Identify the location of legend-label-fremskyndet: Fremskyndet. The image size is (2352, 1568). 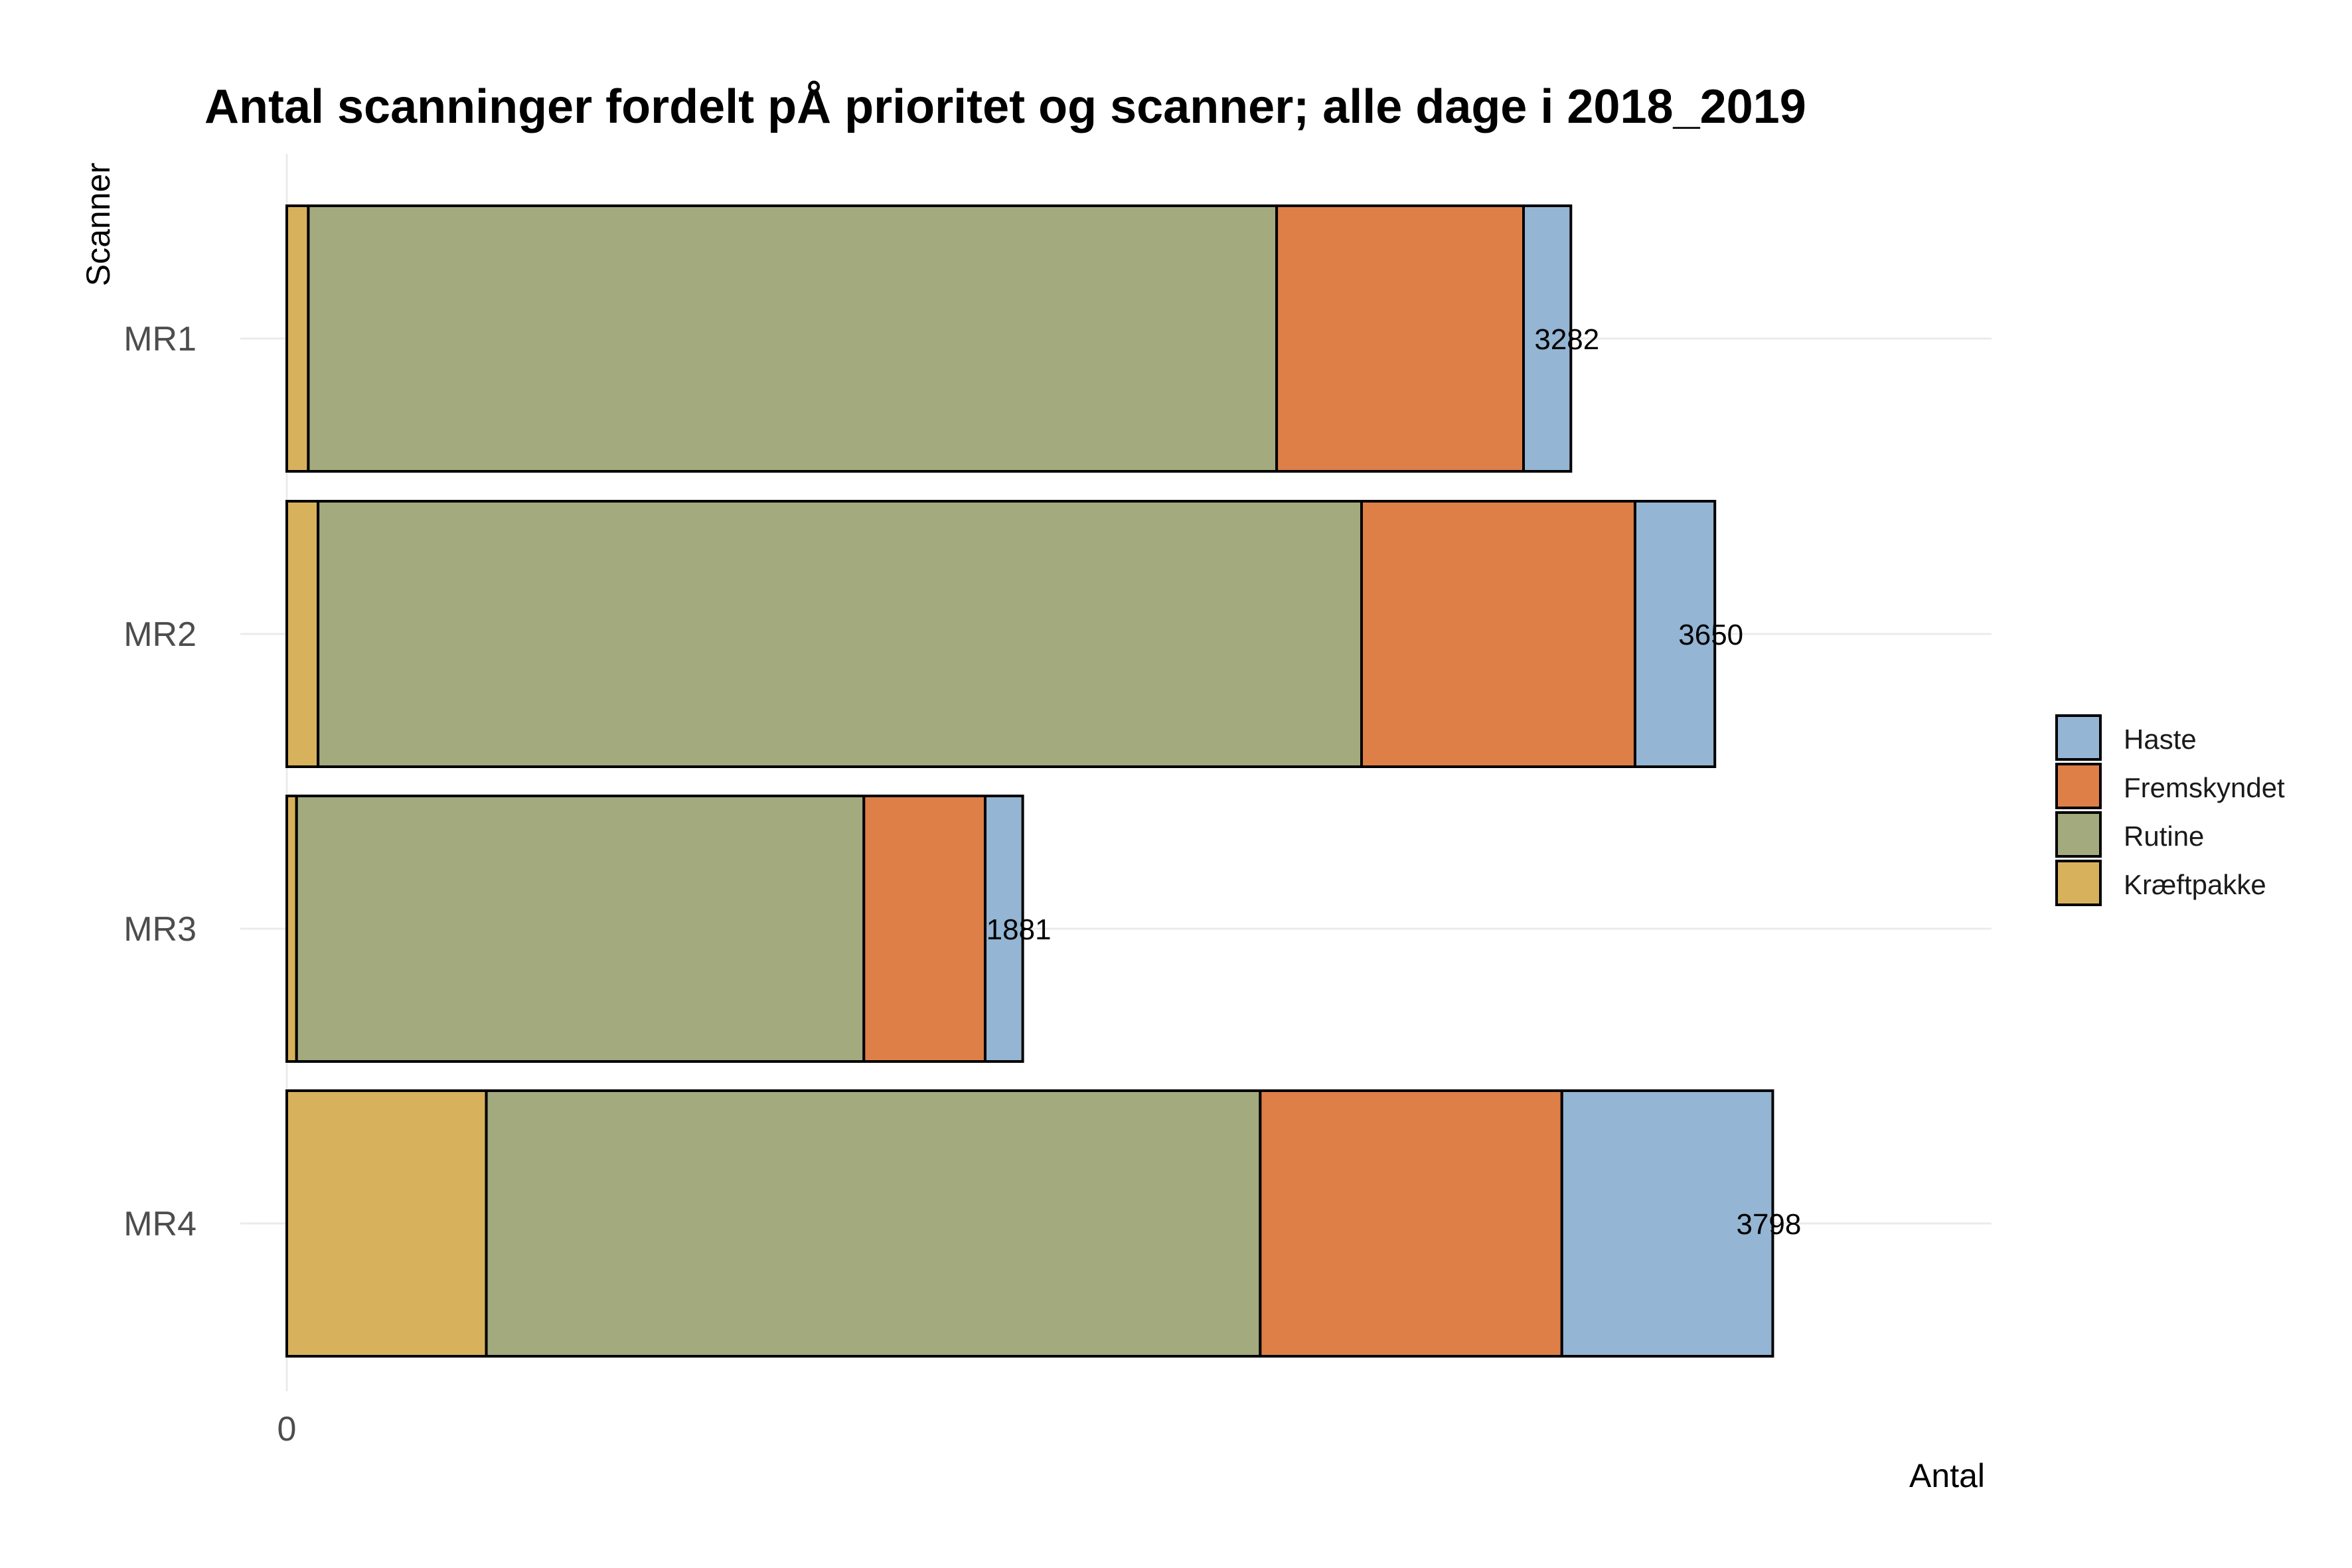
(2205, 788).